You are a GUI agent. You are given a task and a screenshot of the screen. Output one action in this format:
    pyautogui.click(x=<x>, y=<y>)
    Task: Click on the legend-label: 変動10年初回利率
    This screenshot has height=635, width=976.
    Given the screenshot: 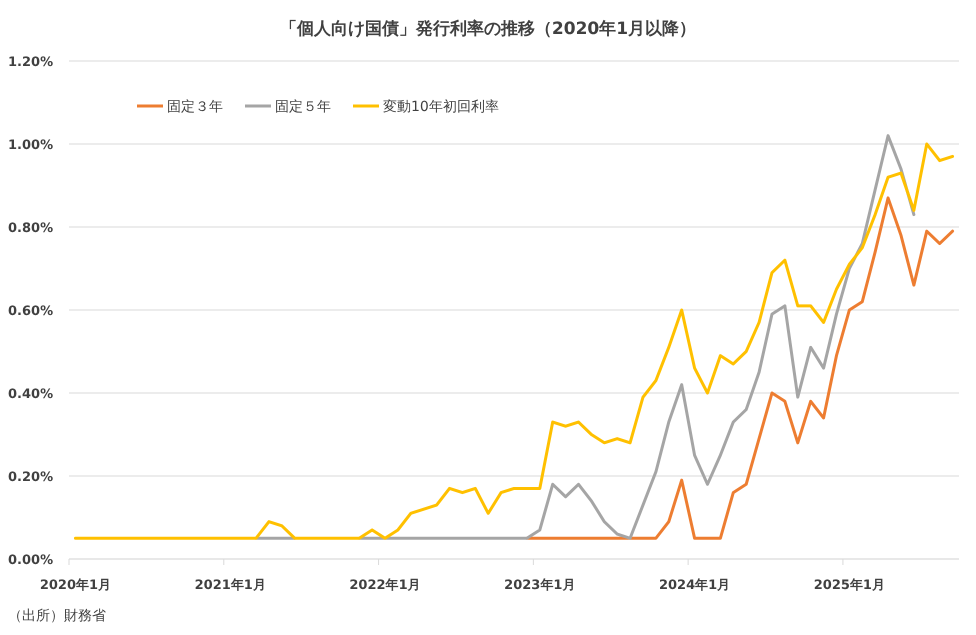 What is the action you would take?
    pyautogui.click(x=441, y=107)
    